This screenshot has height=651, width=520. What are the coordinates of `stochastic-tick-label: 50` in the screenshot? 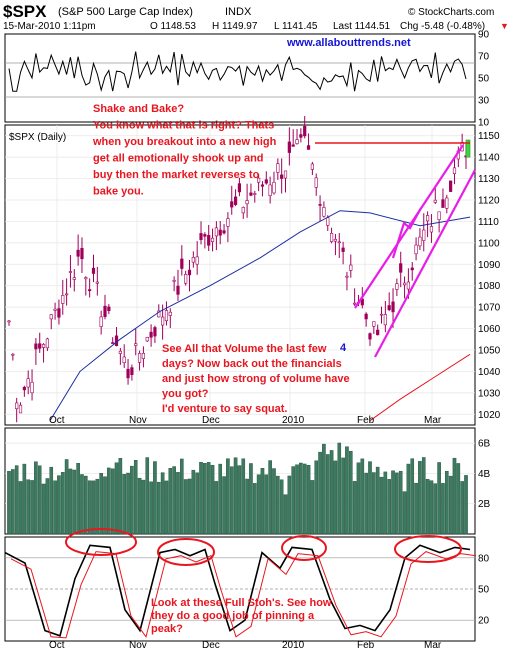 It's located at (484, 590).